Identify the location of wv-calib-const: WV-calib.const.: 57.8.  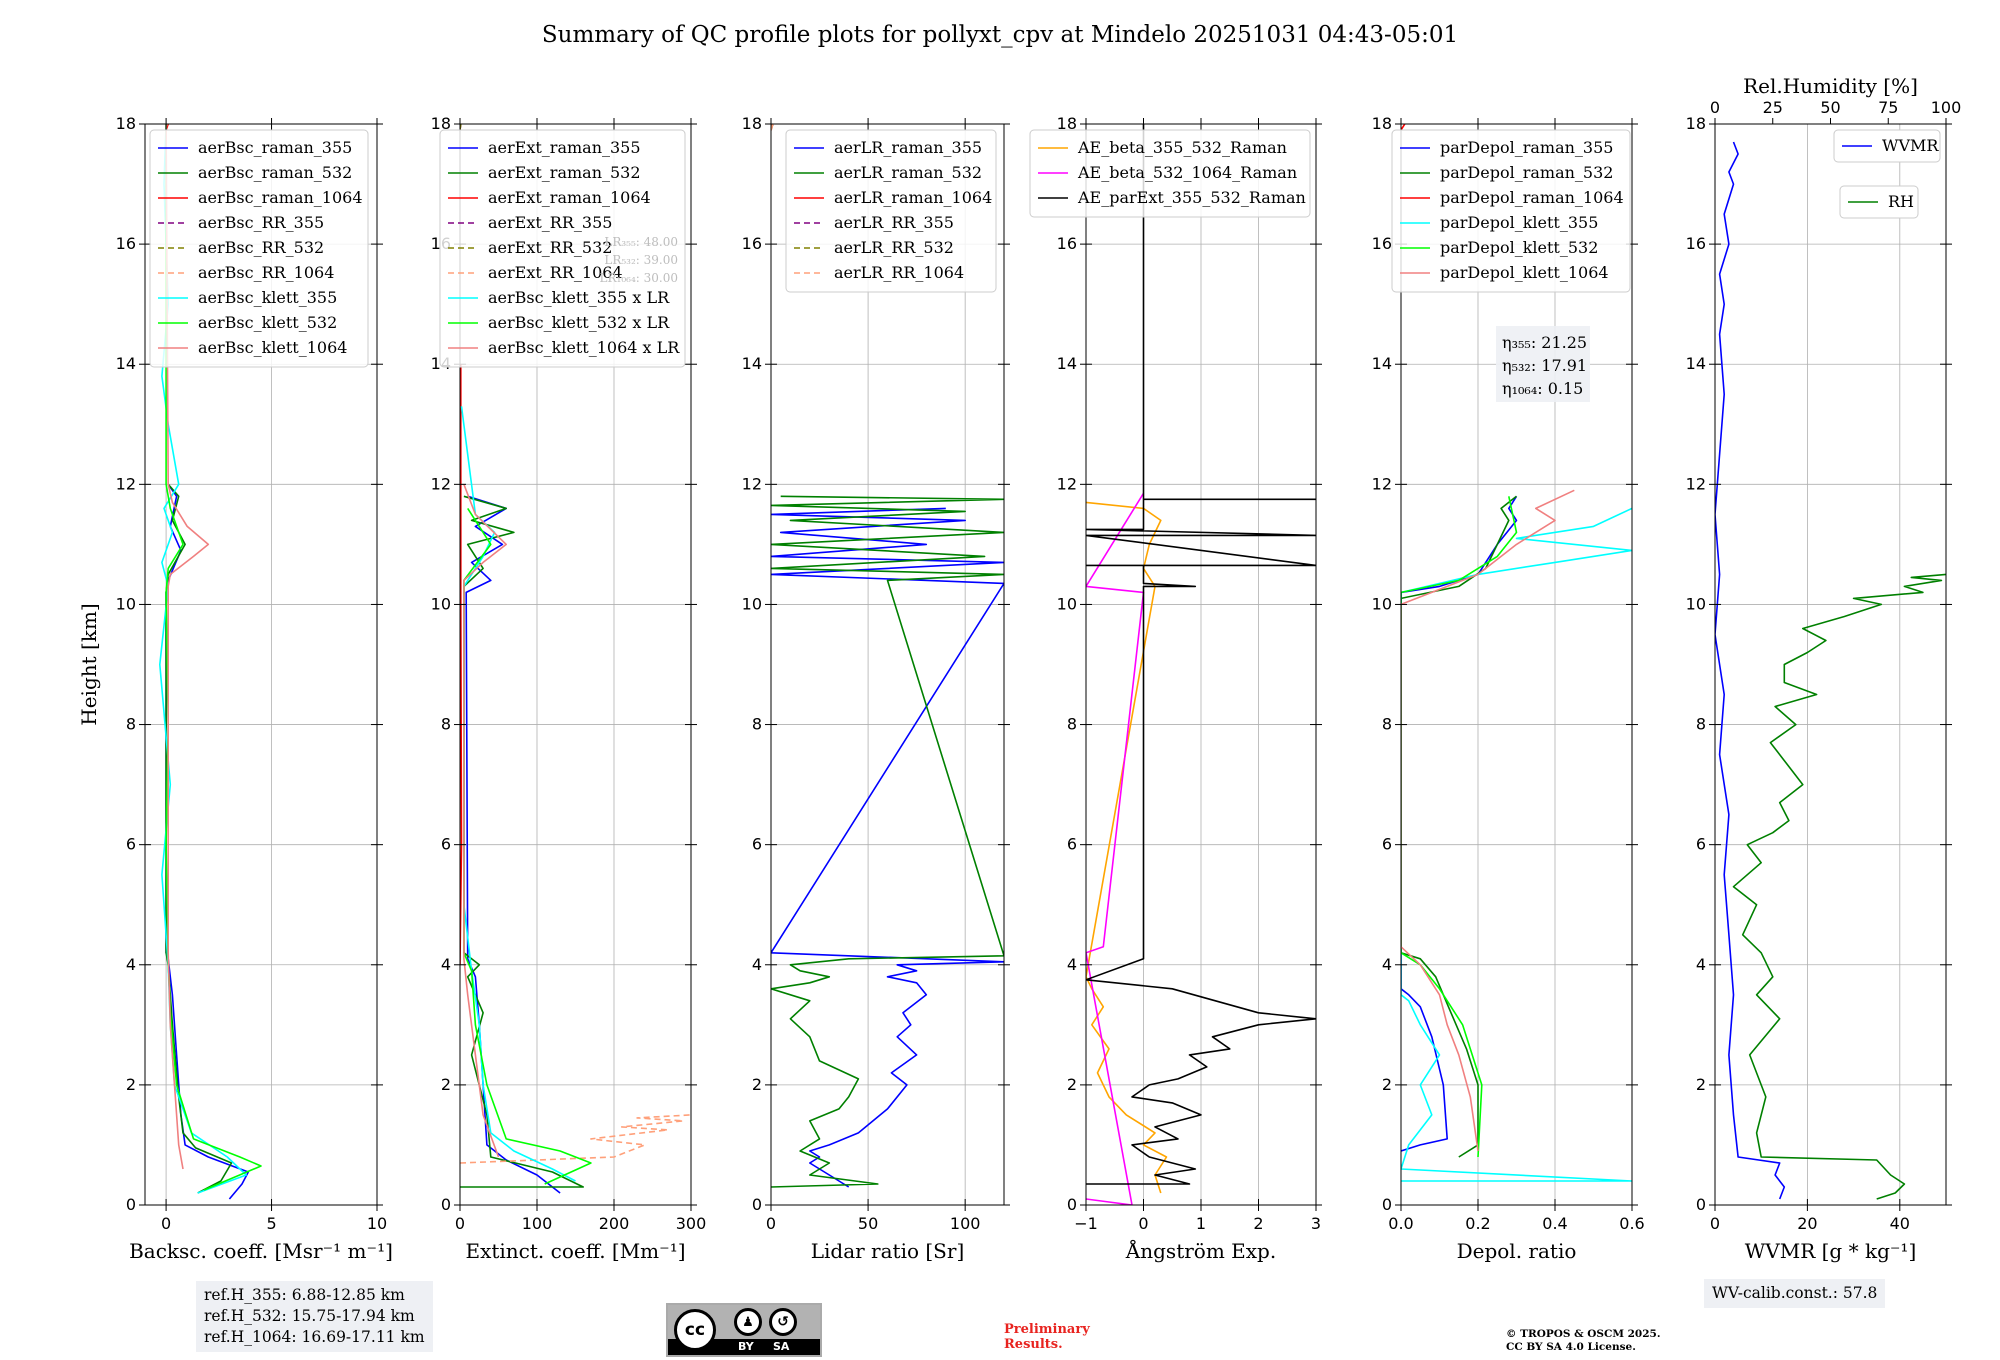
(1795, 1293).